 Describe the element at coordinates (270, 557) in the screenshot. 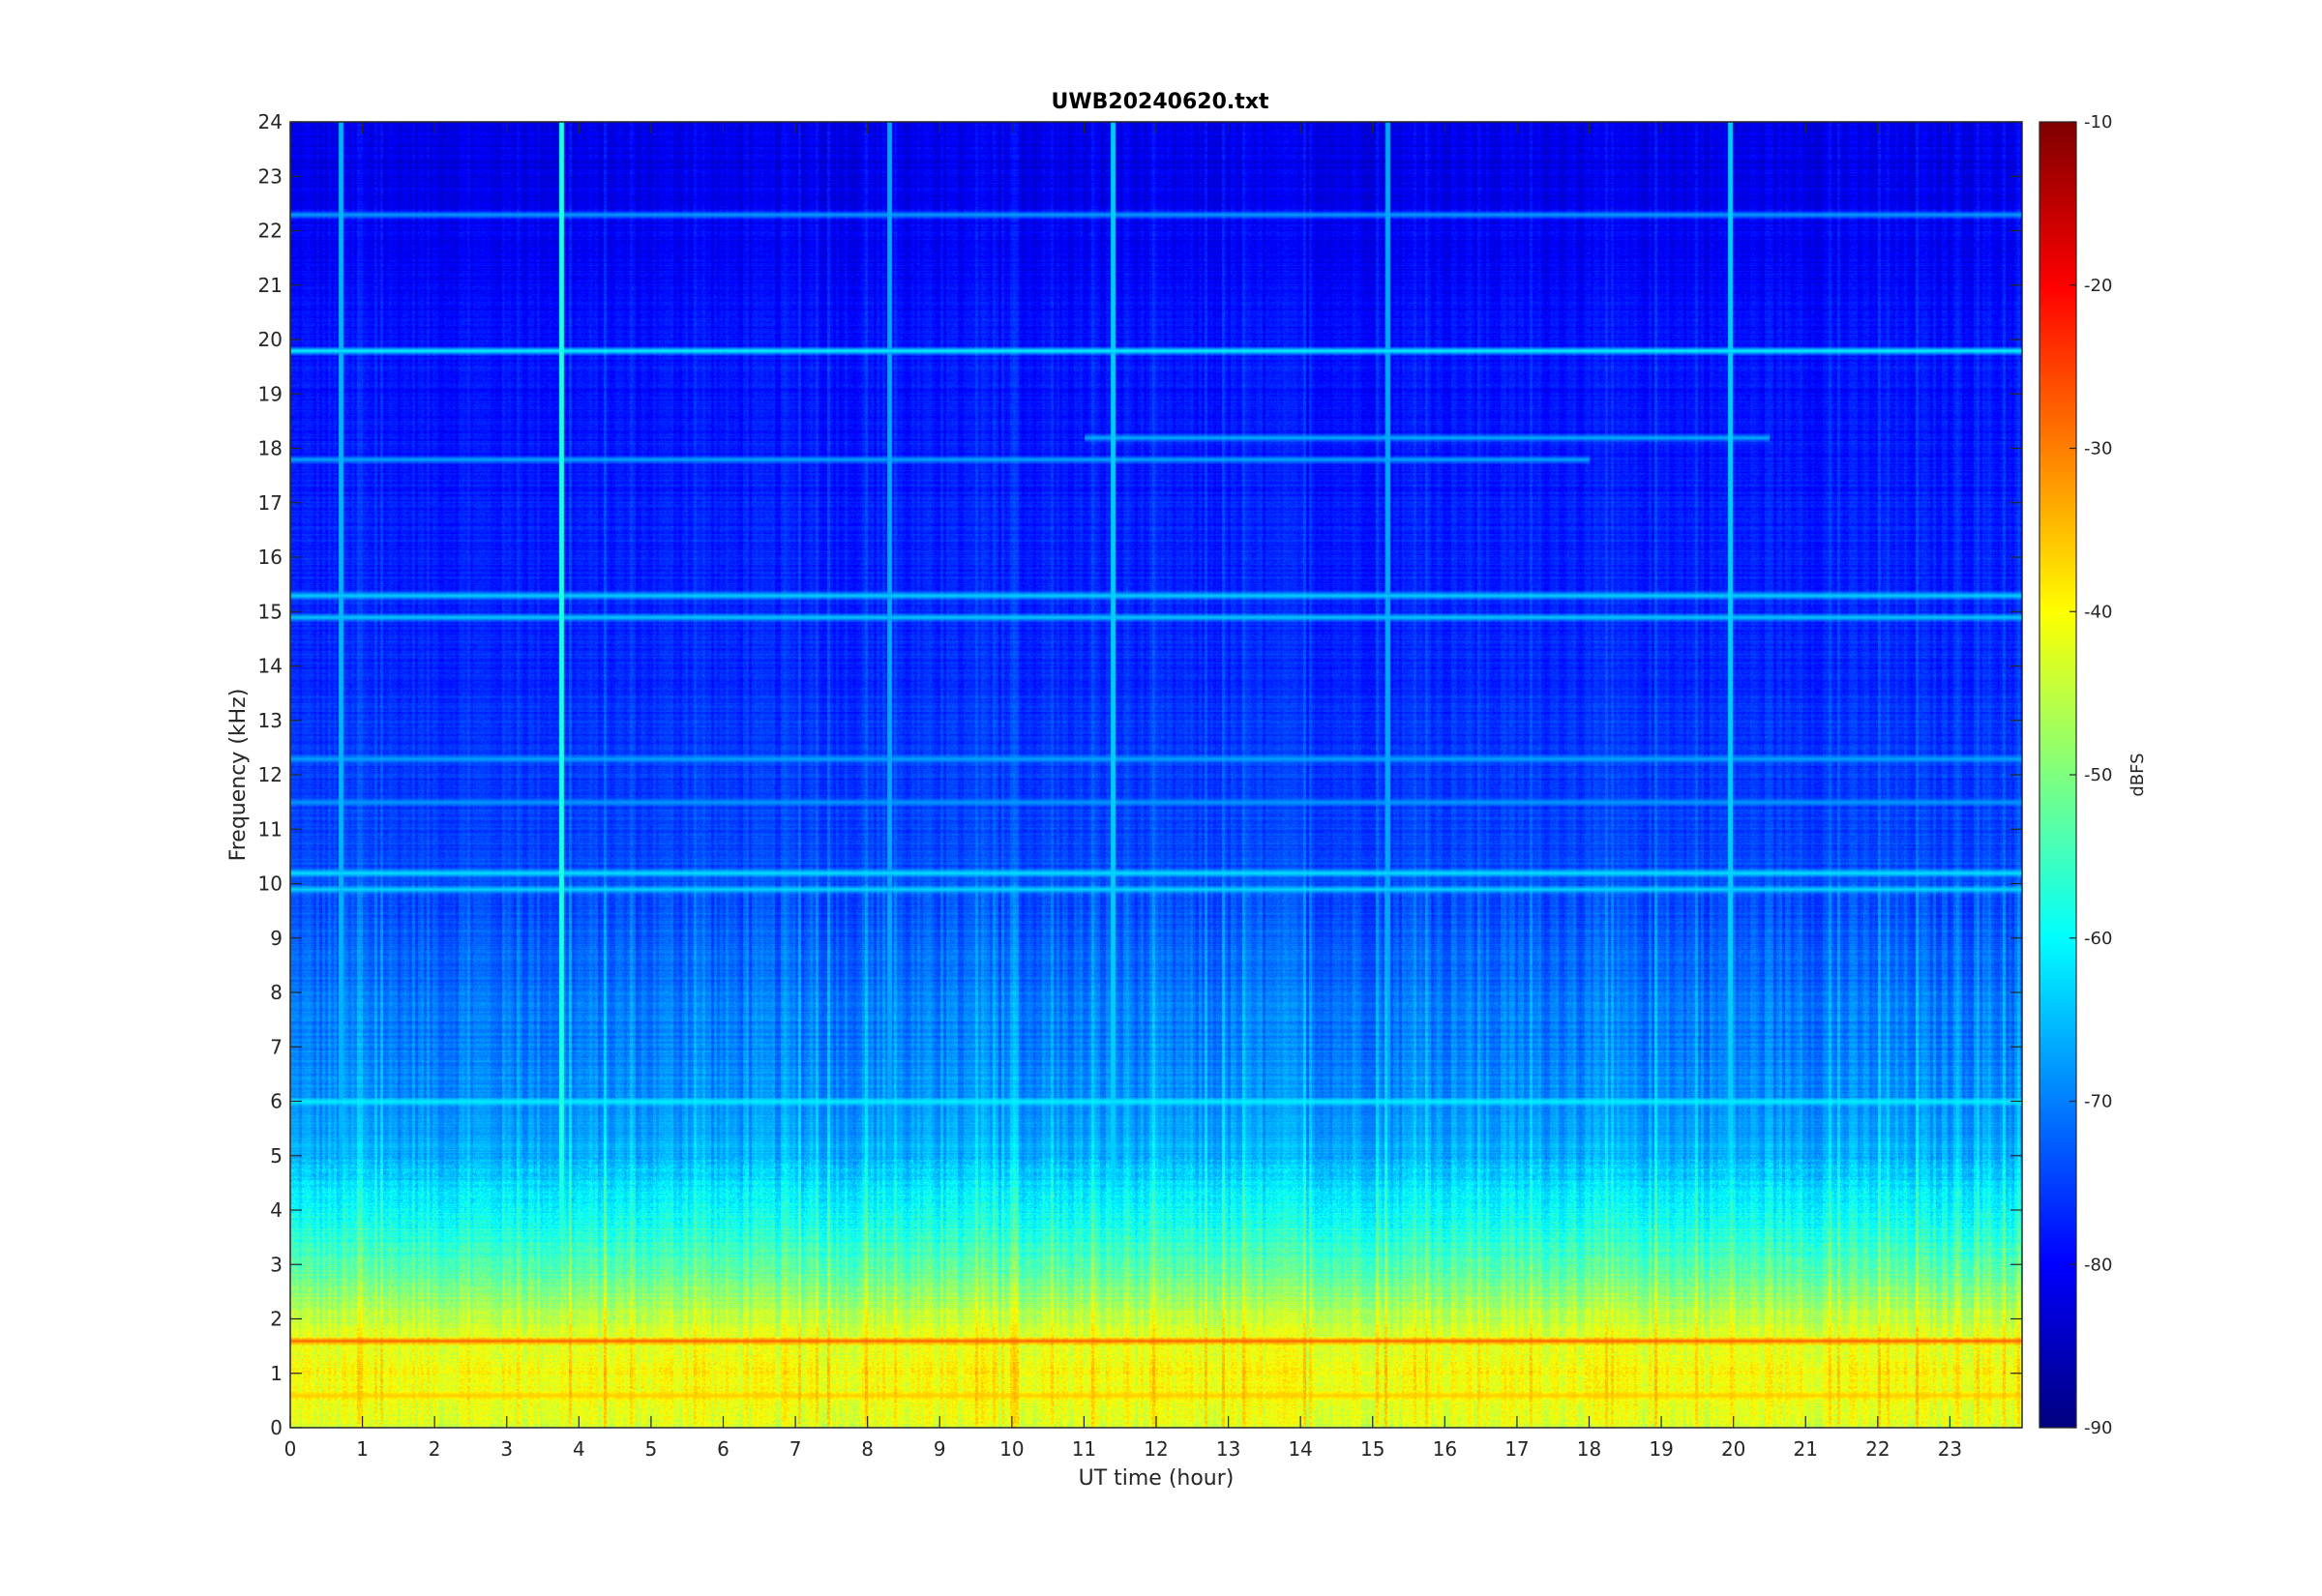

I see `y-tick-label: 16` at that location.